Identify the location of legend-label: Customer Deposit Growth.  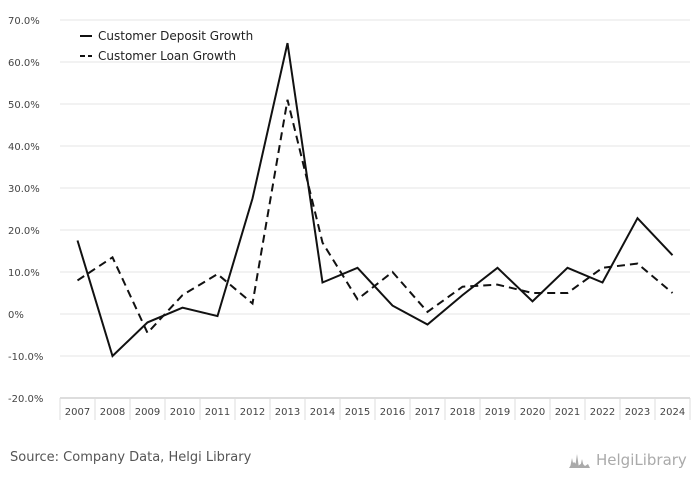
(175, 36).